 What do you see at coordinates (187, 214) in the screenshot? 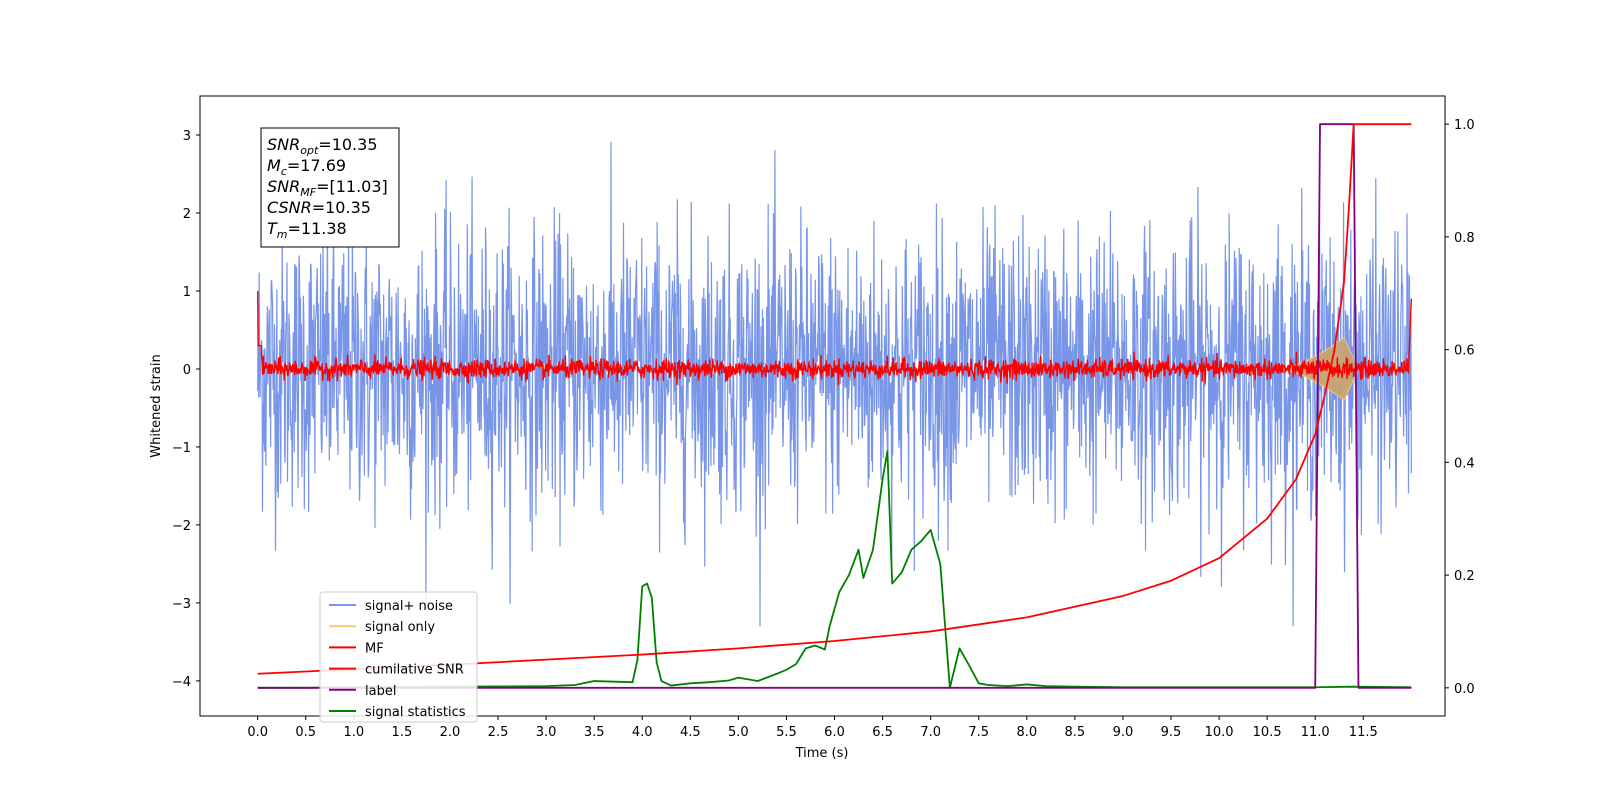
I see `y-tick-label: 2` at bounding box center [187, 214].